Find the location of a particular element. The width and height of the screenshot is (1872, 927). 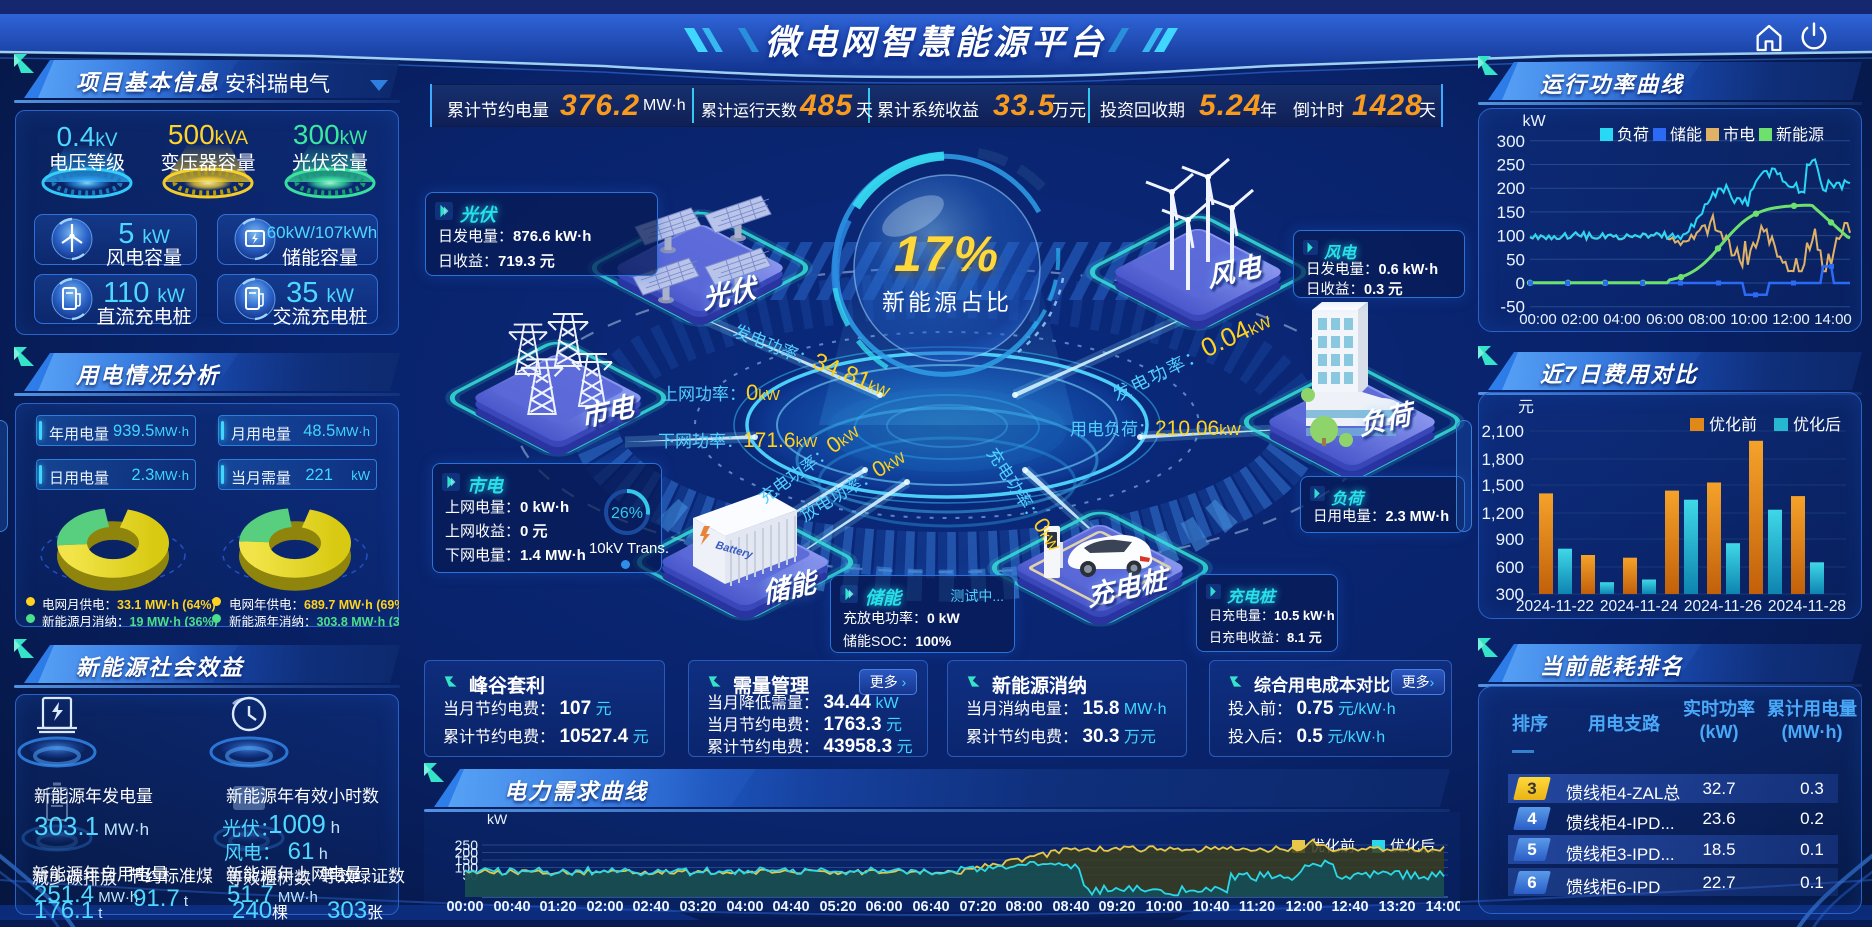

svg-text: 100 is located at coordinates (1511, 236).